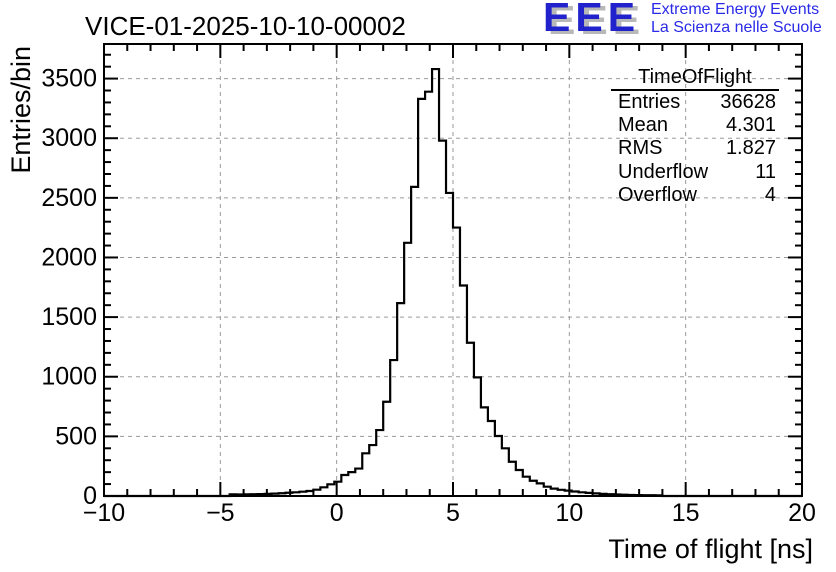 Image resolution: width=836 pixels, height=572 pixels. Describe the element at coordinates (21, 110) in the screenshot. I see `y-axis-title: Entries/bin` at that location.